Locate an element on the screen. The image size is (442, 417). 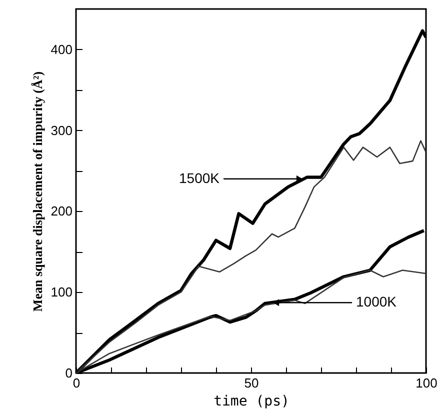
y-tick-label: 100 is located at coordinates (61, 292).